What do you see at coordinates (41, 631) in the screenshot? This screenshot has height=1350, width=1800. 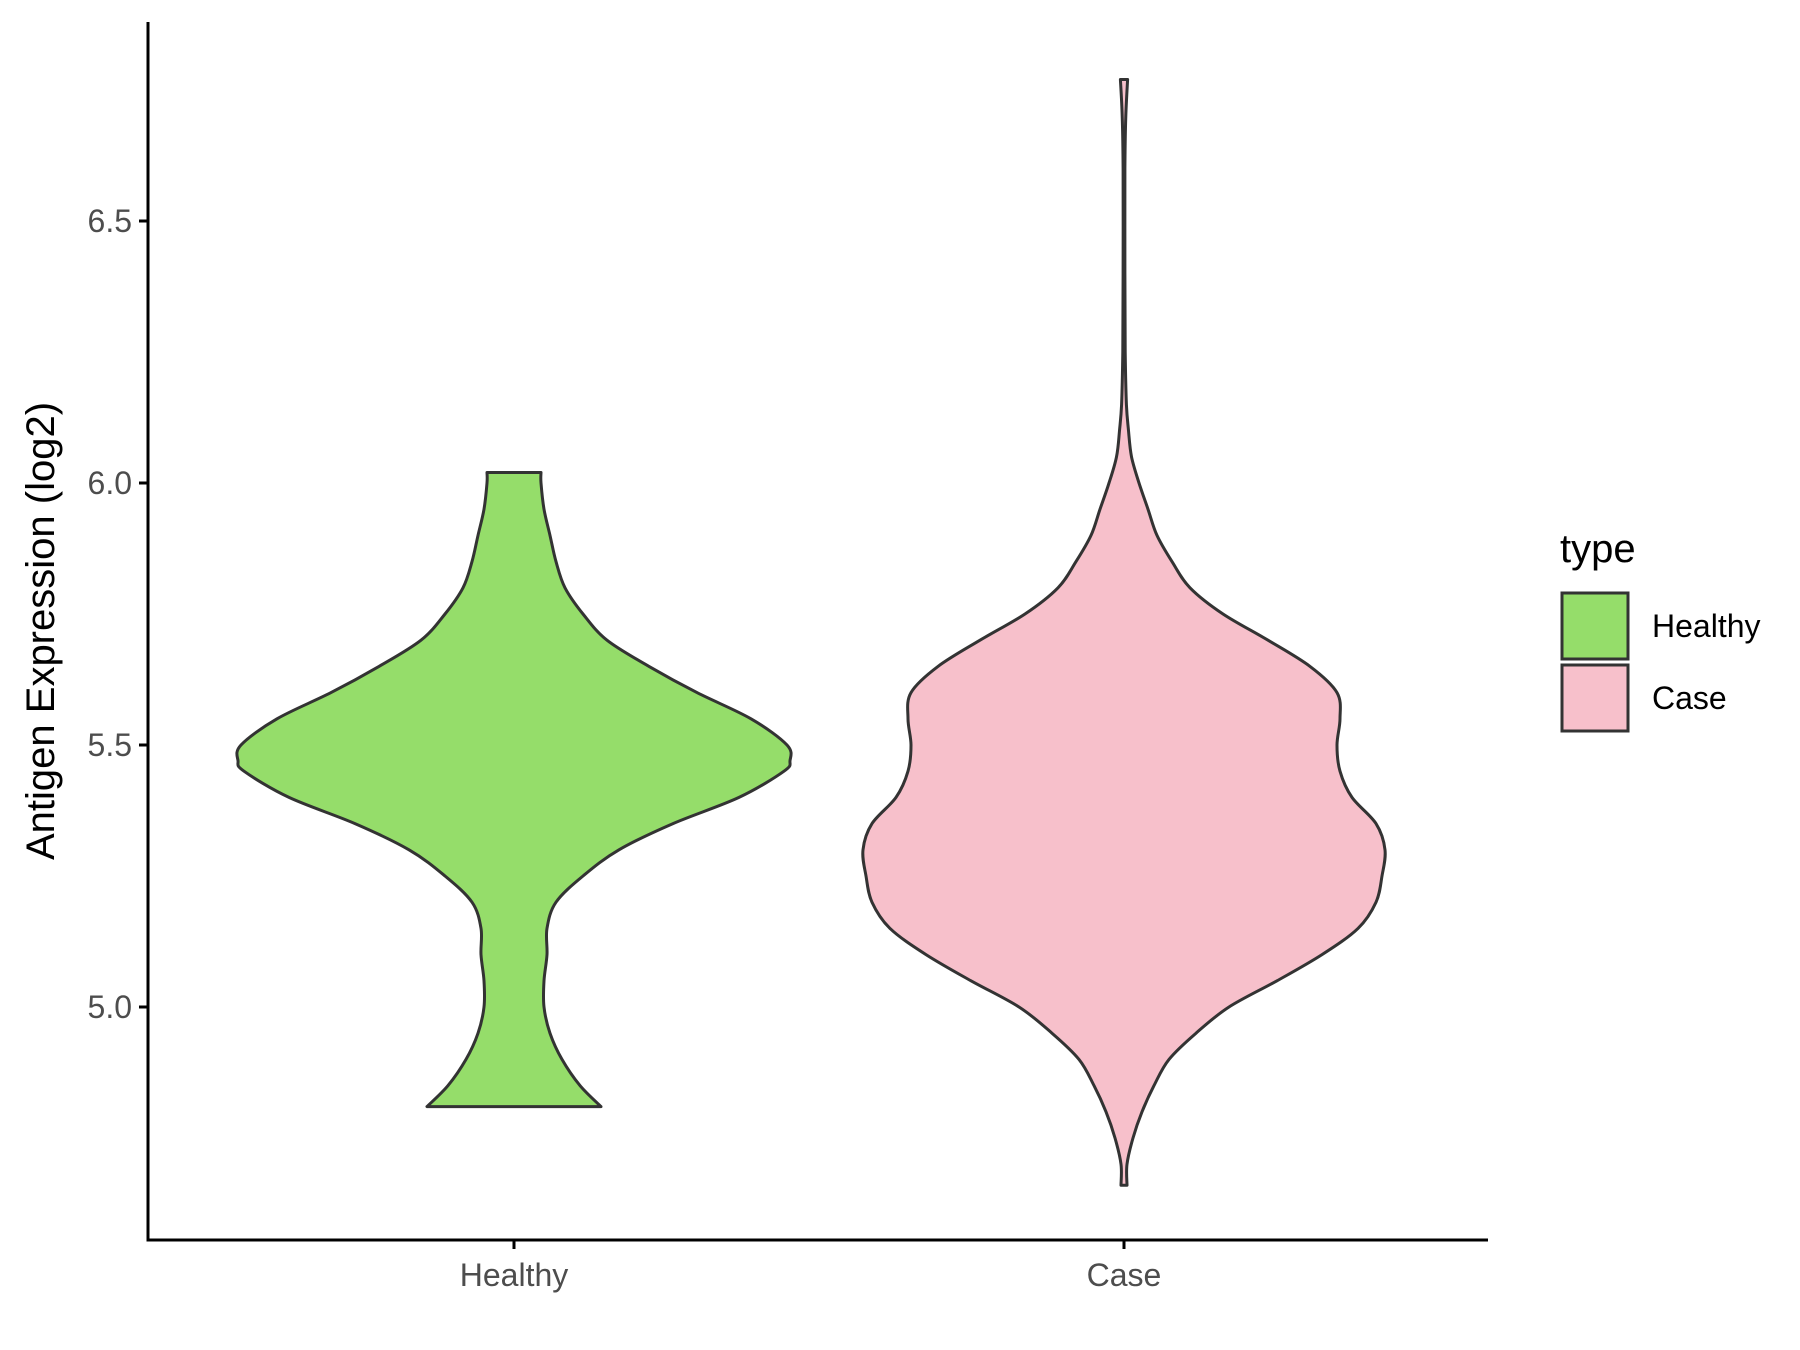 I see `y-axis-title: Antigen Expression (log2)` at bounding box center [41, 631].